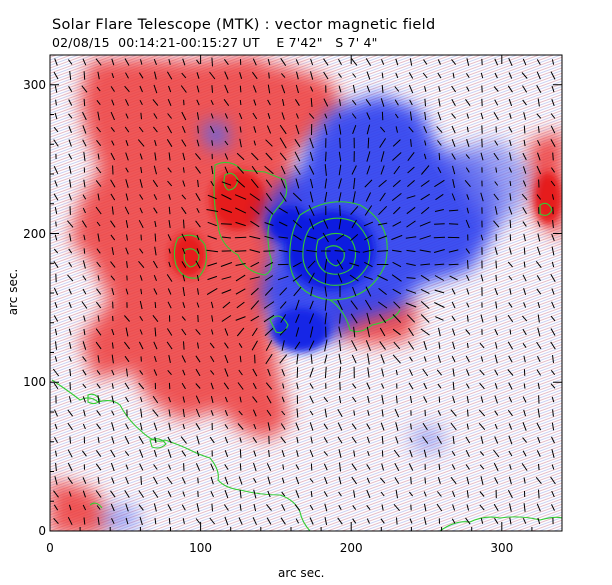 The height and width of the screenshot is (585, 612). What do you see at coordinates (42, 531) in the screenshot?
I see `y-tick-label: 0` at bounding box center [42, 531].